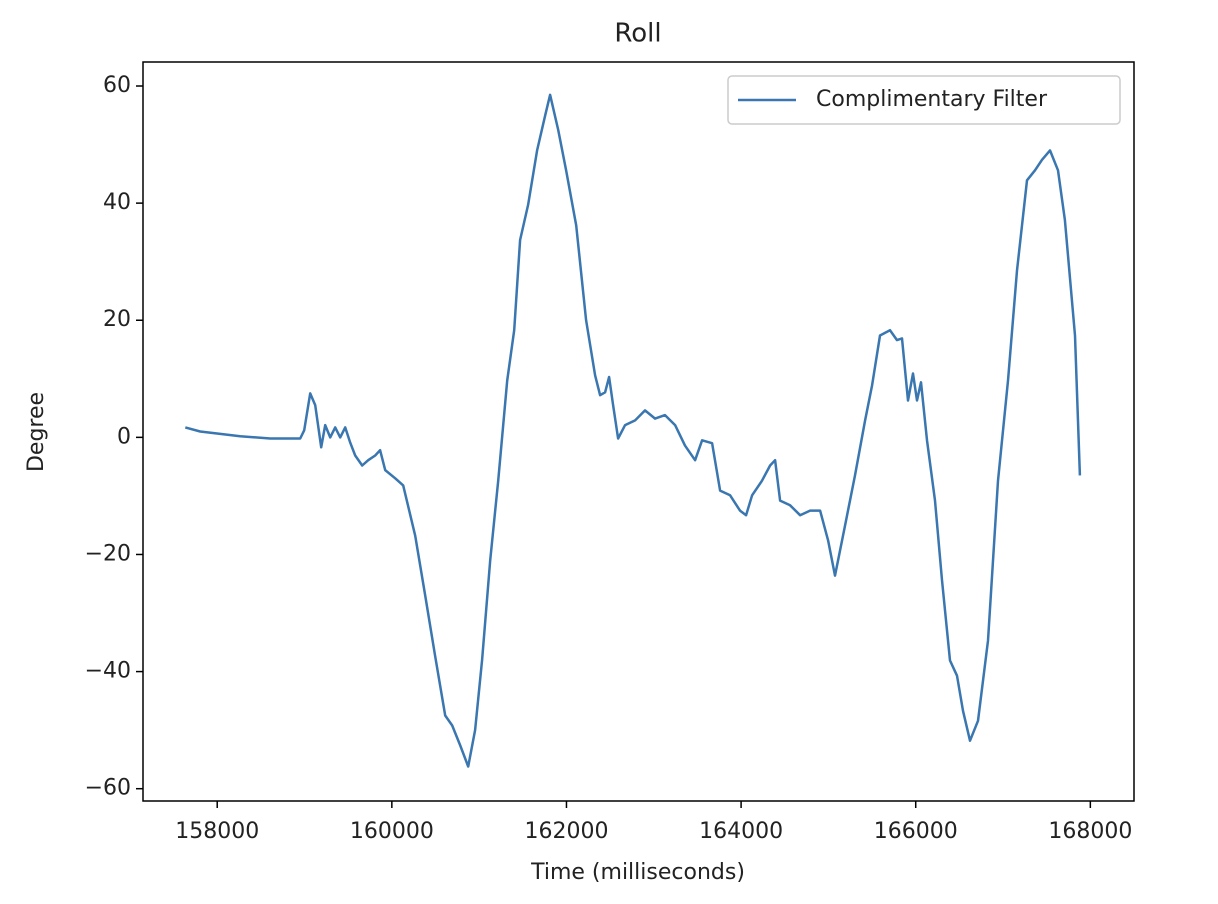 This screenshot has width=1218, height=904. I want to click on x-tick-label: 160000, so click(392, 831).